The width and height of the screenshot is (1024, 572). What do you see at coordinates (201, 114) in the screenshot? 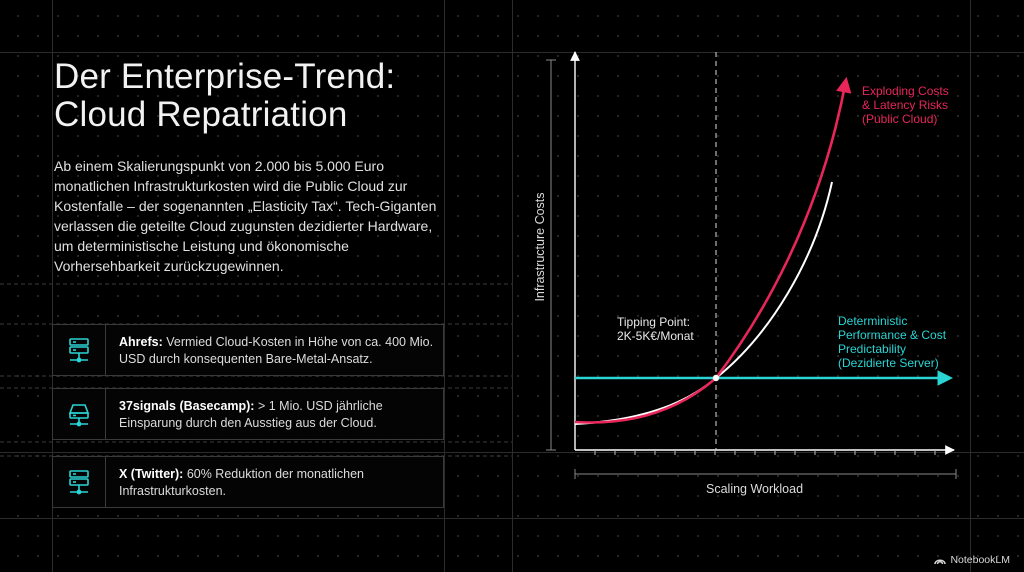
I see `title-line-2: Cloud Repatriation` at bounding box center [201, 114].